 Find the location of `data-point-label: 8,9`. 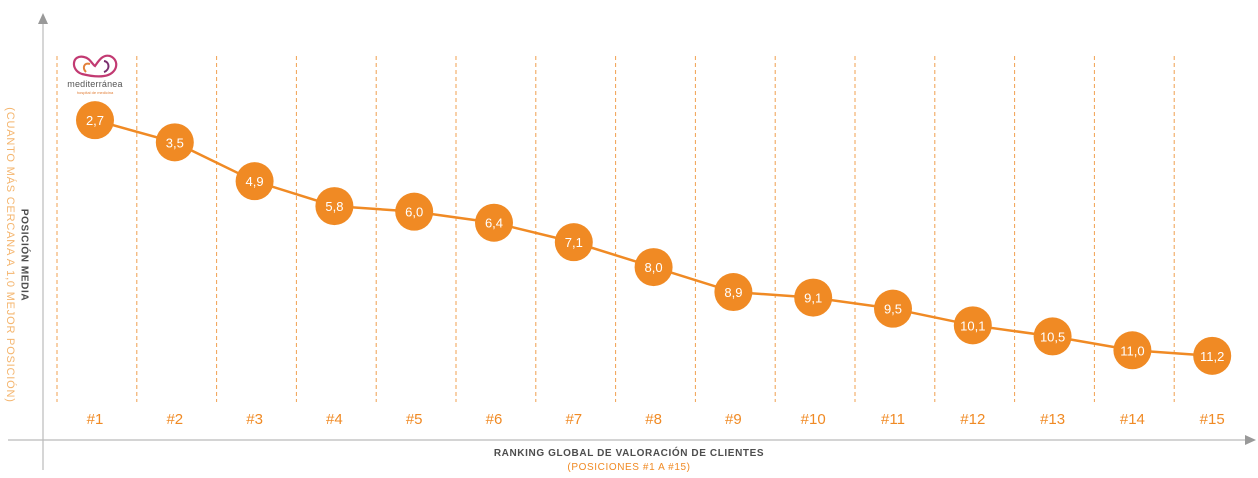

data-point-label: 8,9 is located at coordinates (733, 292).